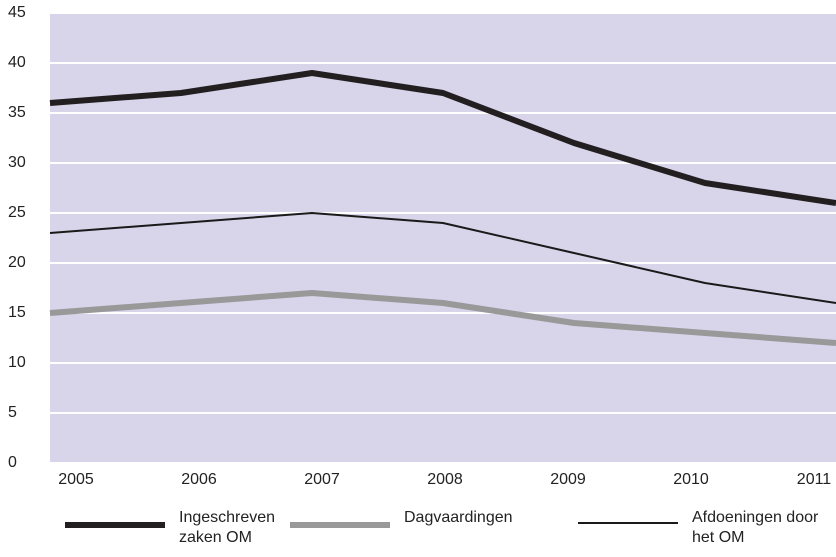 The image size is (836, 557). I want to click on legend-item: Dagvaardingen, so click(437, 518).